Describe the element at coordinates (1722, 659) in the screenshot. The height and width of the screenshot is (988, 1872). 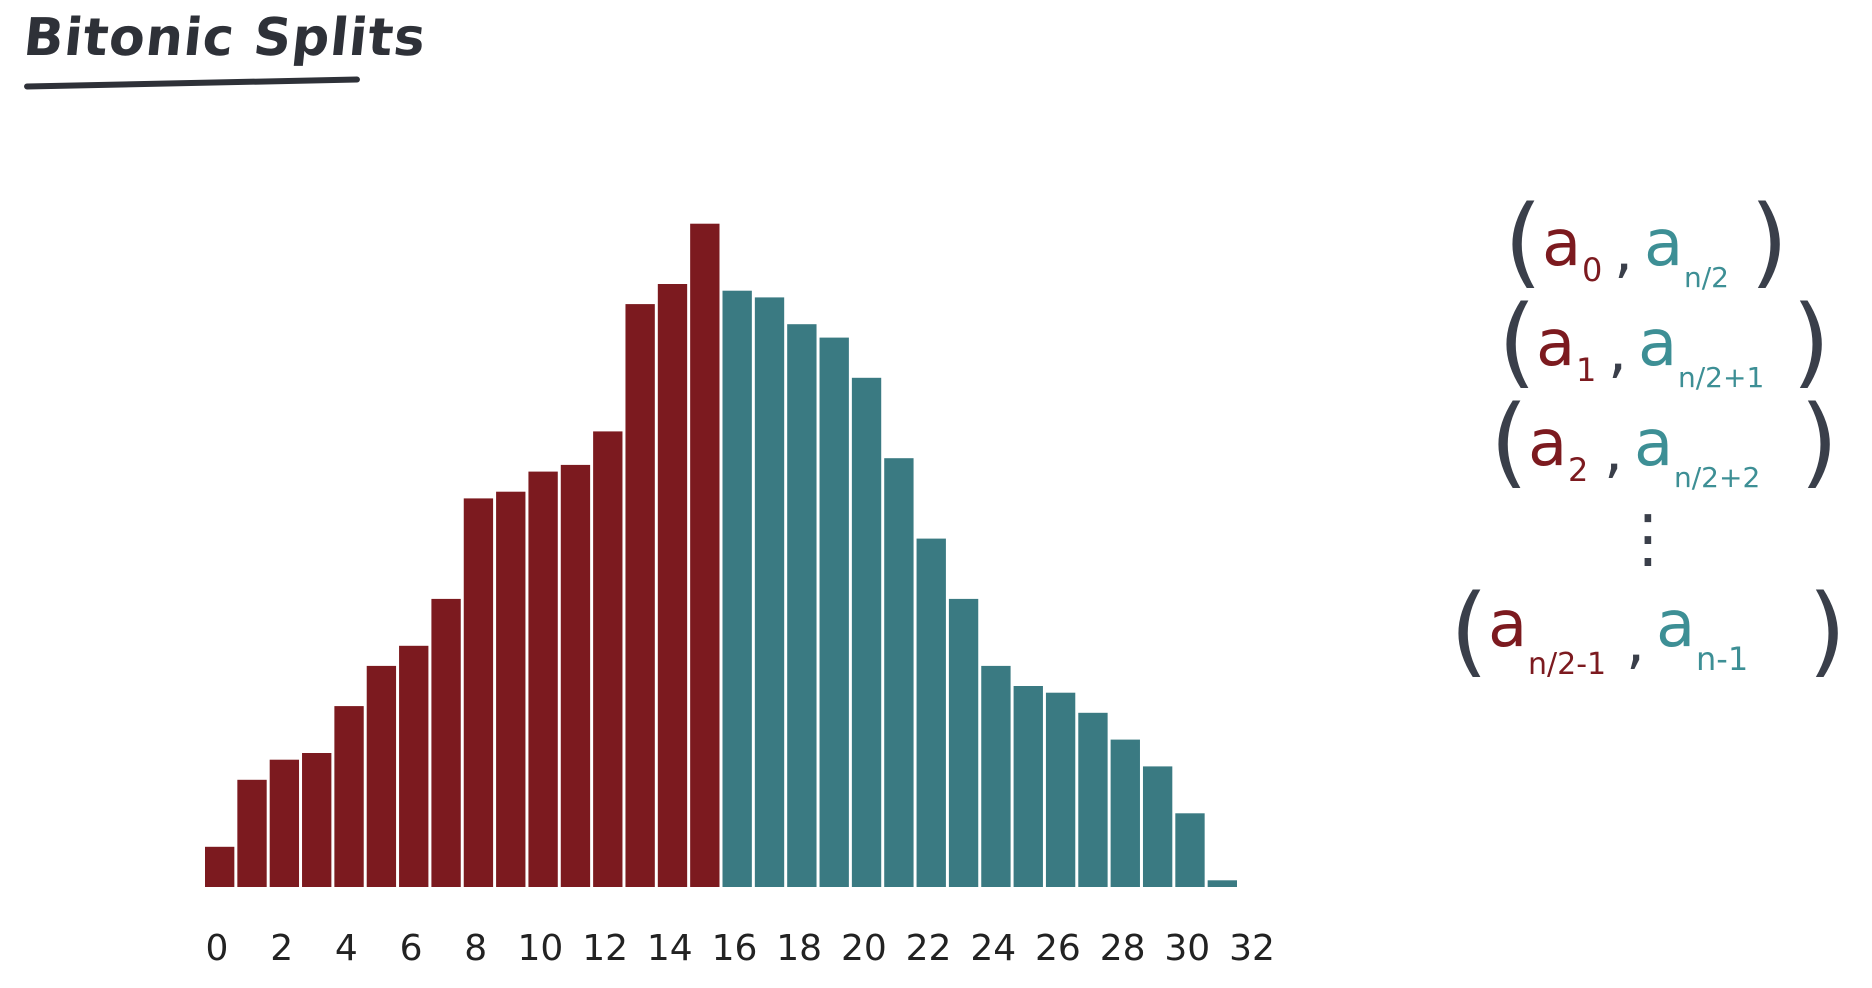
I see `formula-3-teal-sub: n-1` at that location.